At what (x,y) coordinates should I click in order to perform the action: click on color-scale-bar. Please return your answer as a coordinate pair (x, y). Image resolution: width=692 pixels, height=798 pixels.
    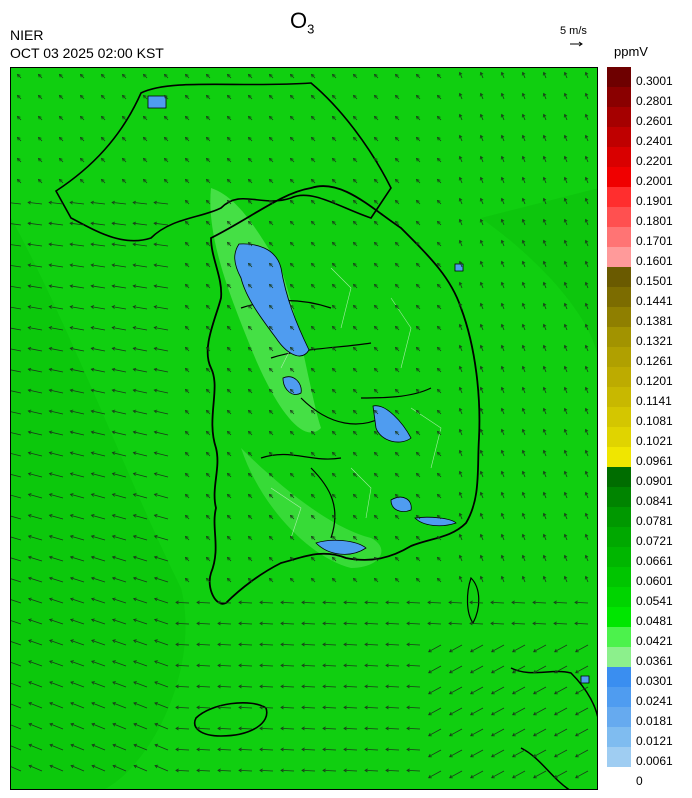
    Looking at the image, I should click on (619, 417).